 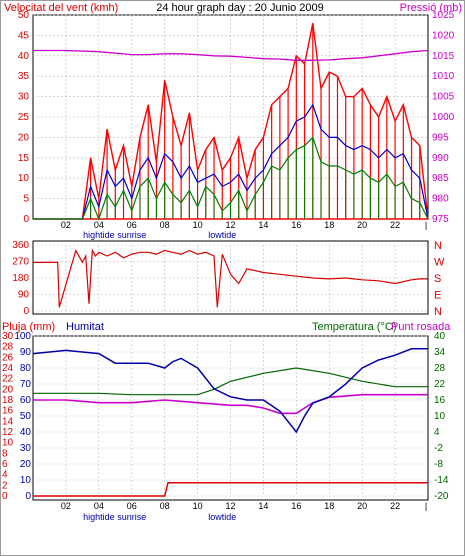 What do you see at coordinates (26, 199) in the screenshot?
I see `wind-y-tick-label: 5` at bounding box center [26, 199].